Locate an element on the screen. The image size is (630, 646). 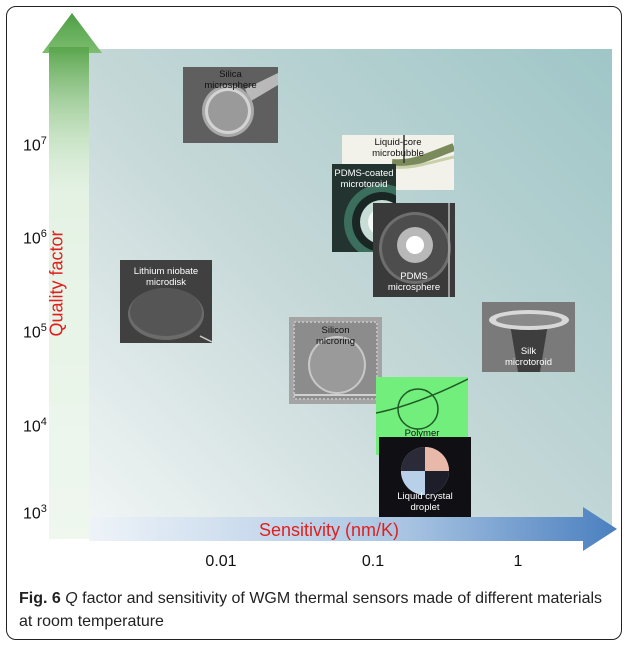
caption-fig-number: Fig. 6 is located at coordinates (40, 598).